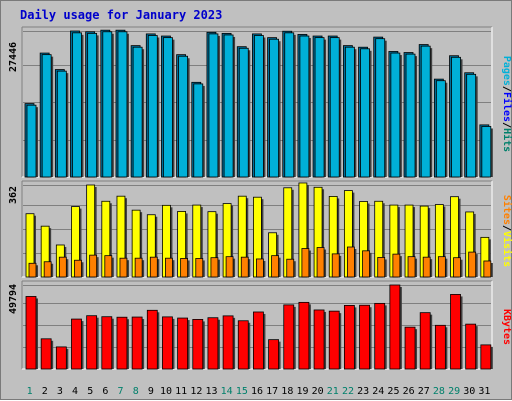 This screenshot has height=401, width=512. What do you see at coordinates (45, 391) in the screenshot?
I see `day-label: 2` at bounding box center [45, 391].